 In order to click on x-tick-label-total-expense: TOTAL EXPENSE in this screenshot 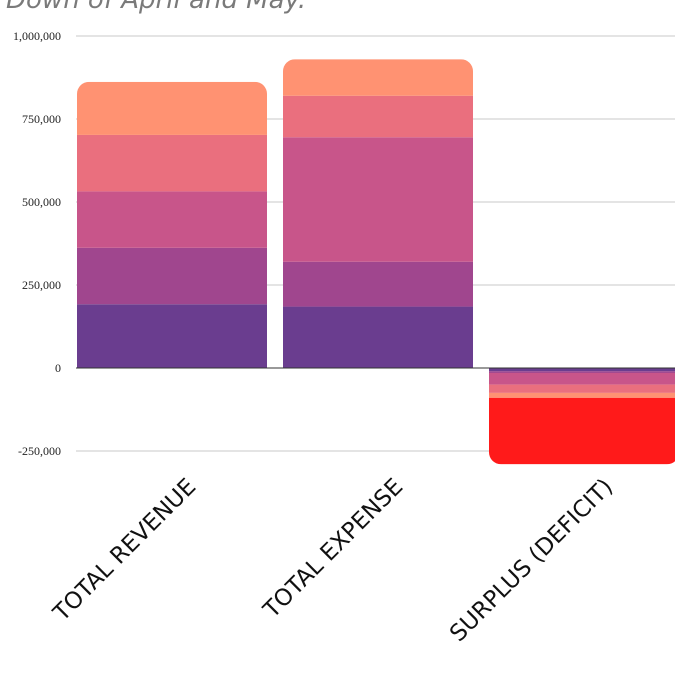, I will do `click(333, 549)`.